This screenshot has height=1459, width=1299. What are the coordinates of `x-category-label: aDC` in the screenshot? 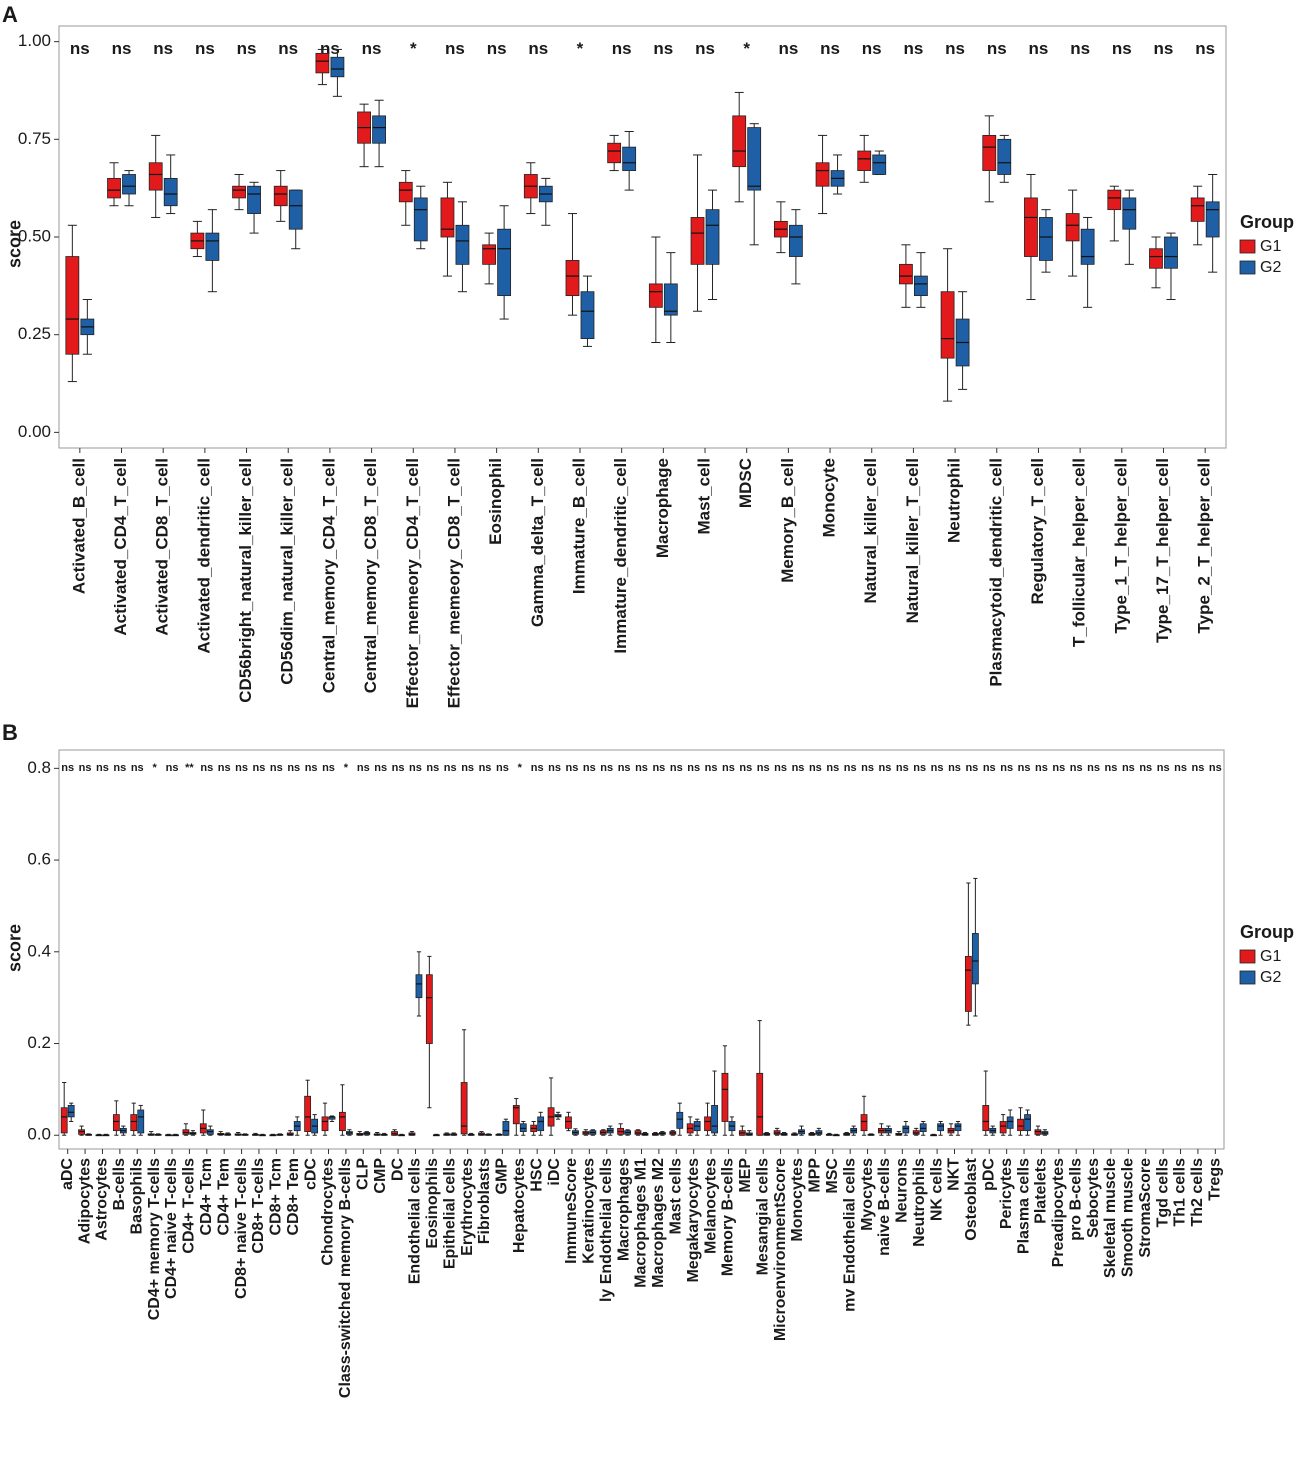 It's located at (67, 1174).